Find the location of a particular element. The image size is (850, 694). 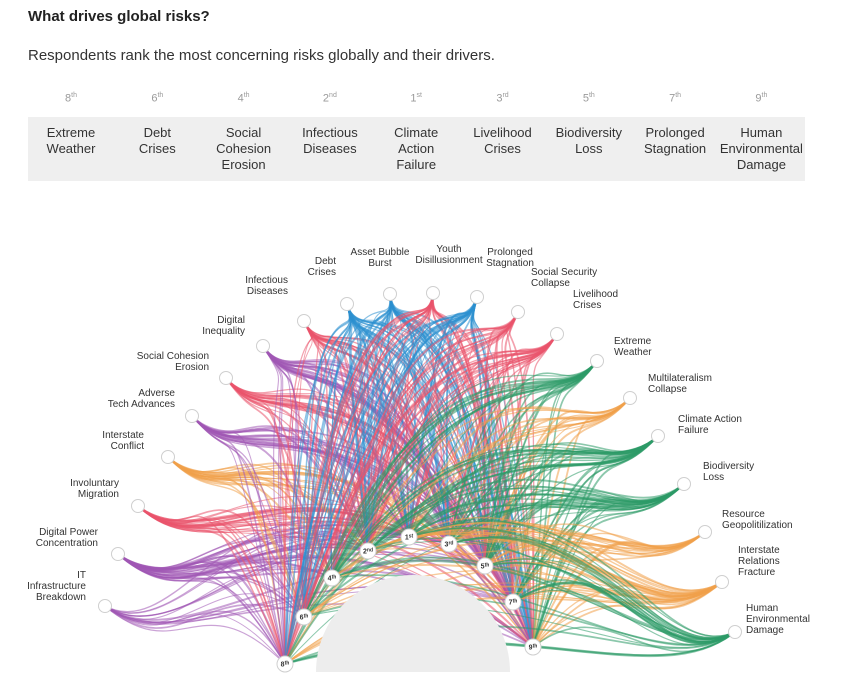

outcome-rank-label: 1st is located at coordinates (409, 538).